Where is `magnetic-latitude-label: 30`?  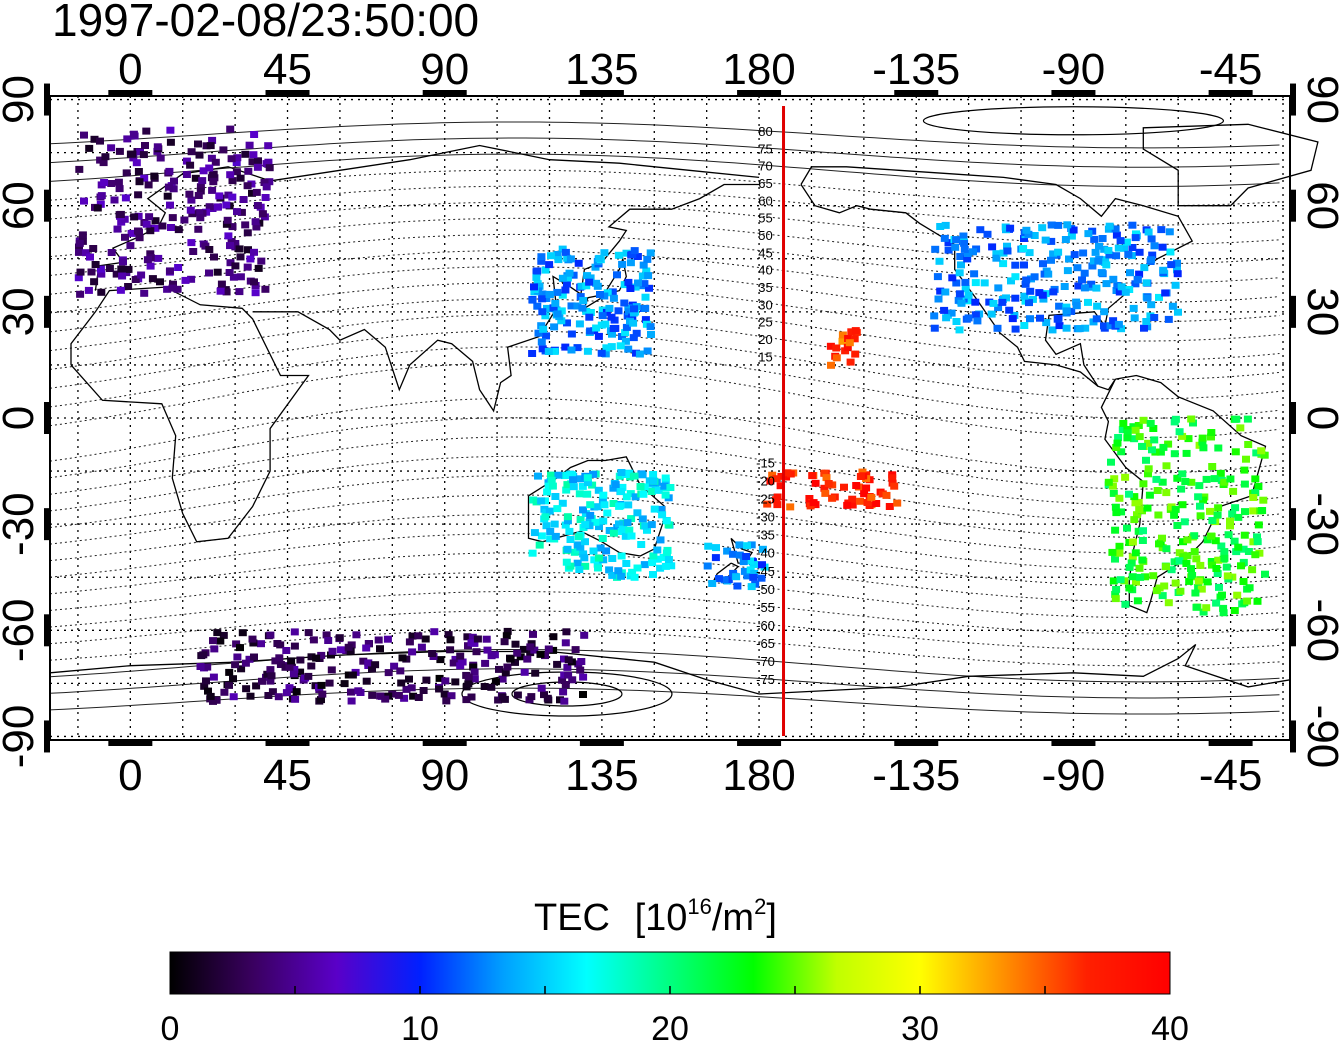 magnetic-latitude-label: 30 is located at coordinates (765, 304).